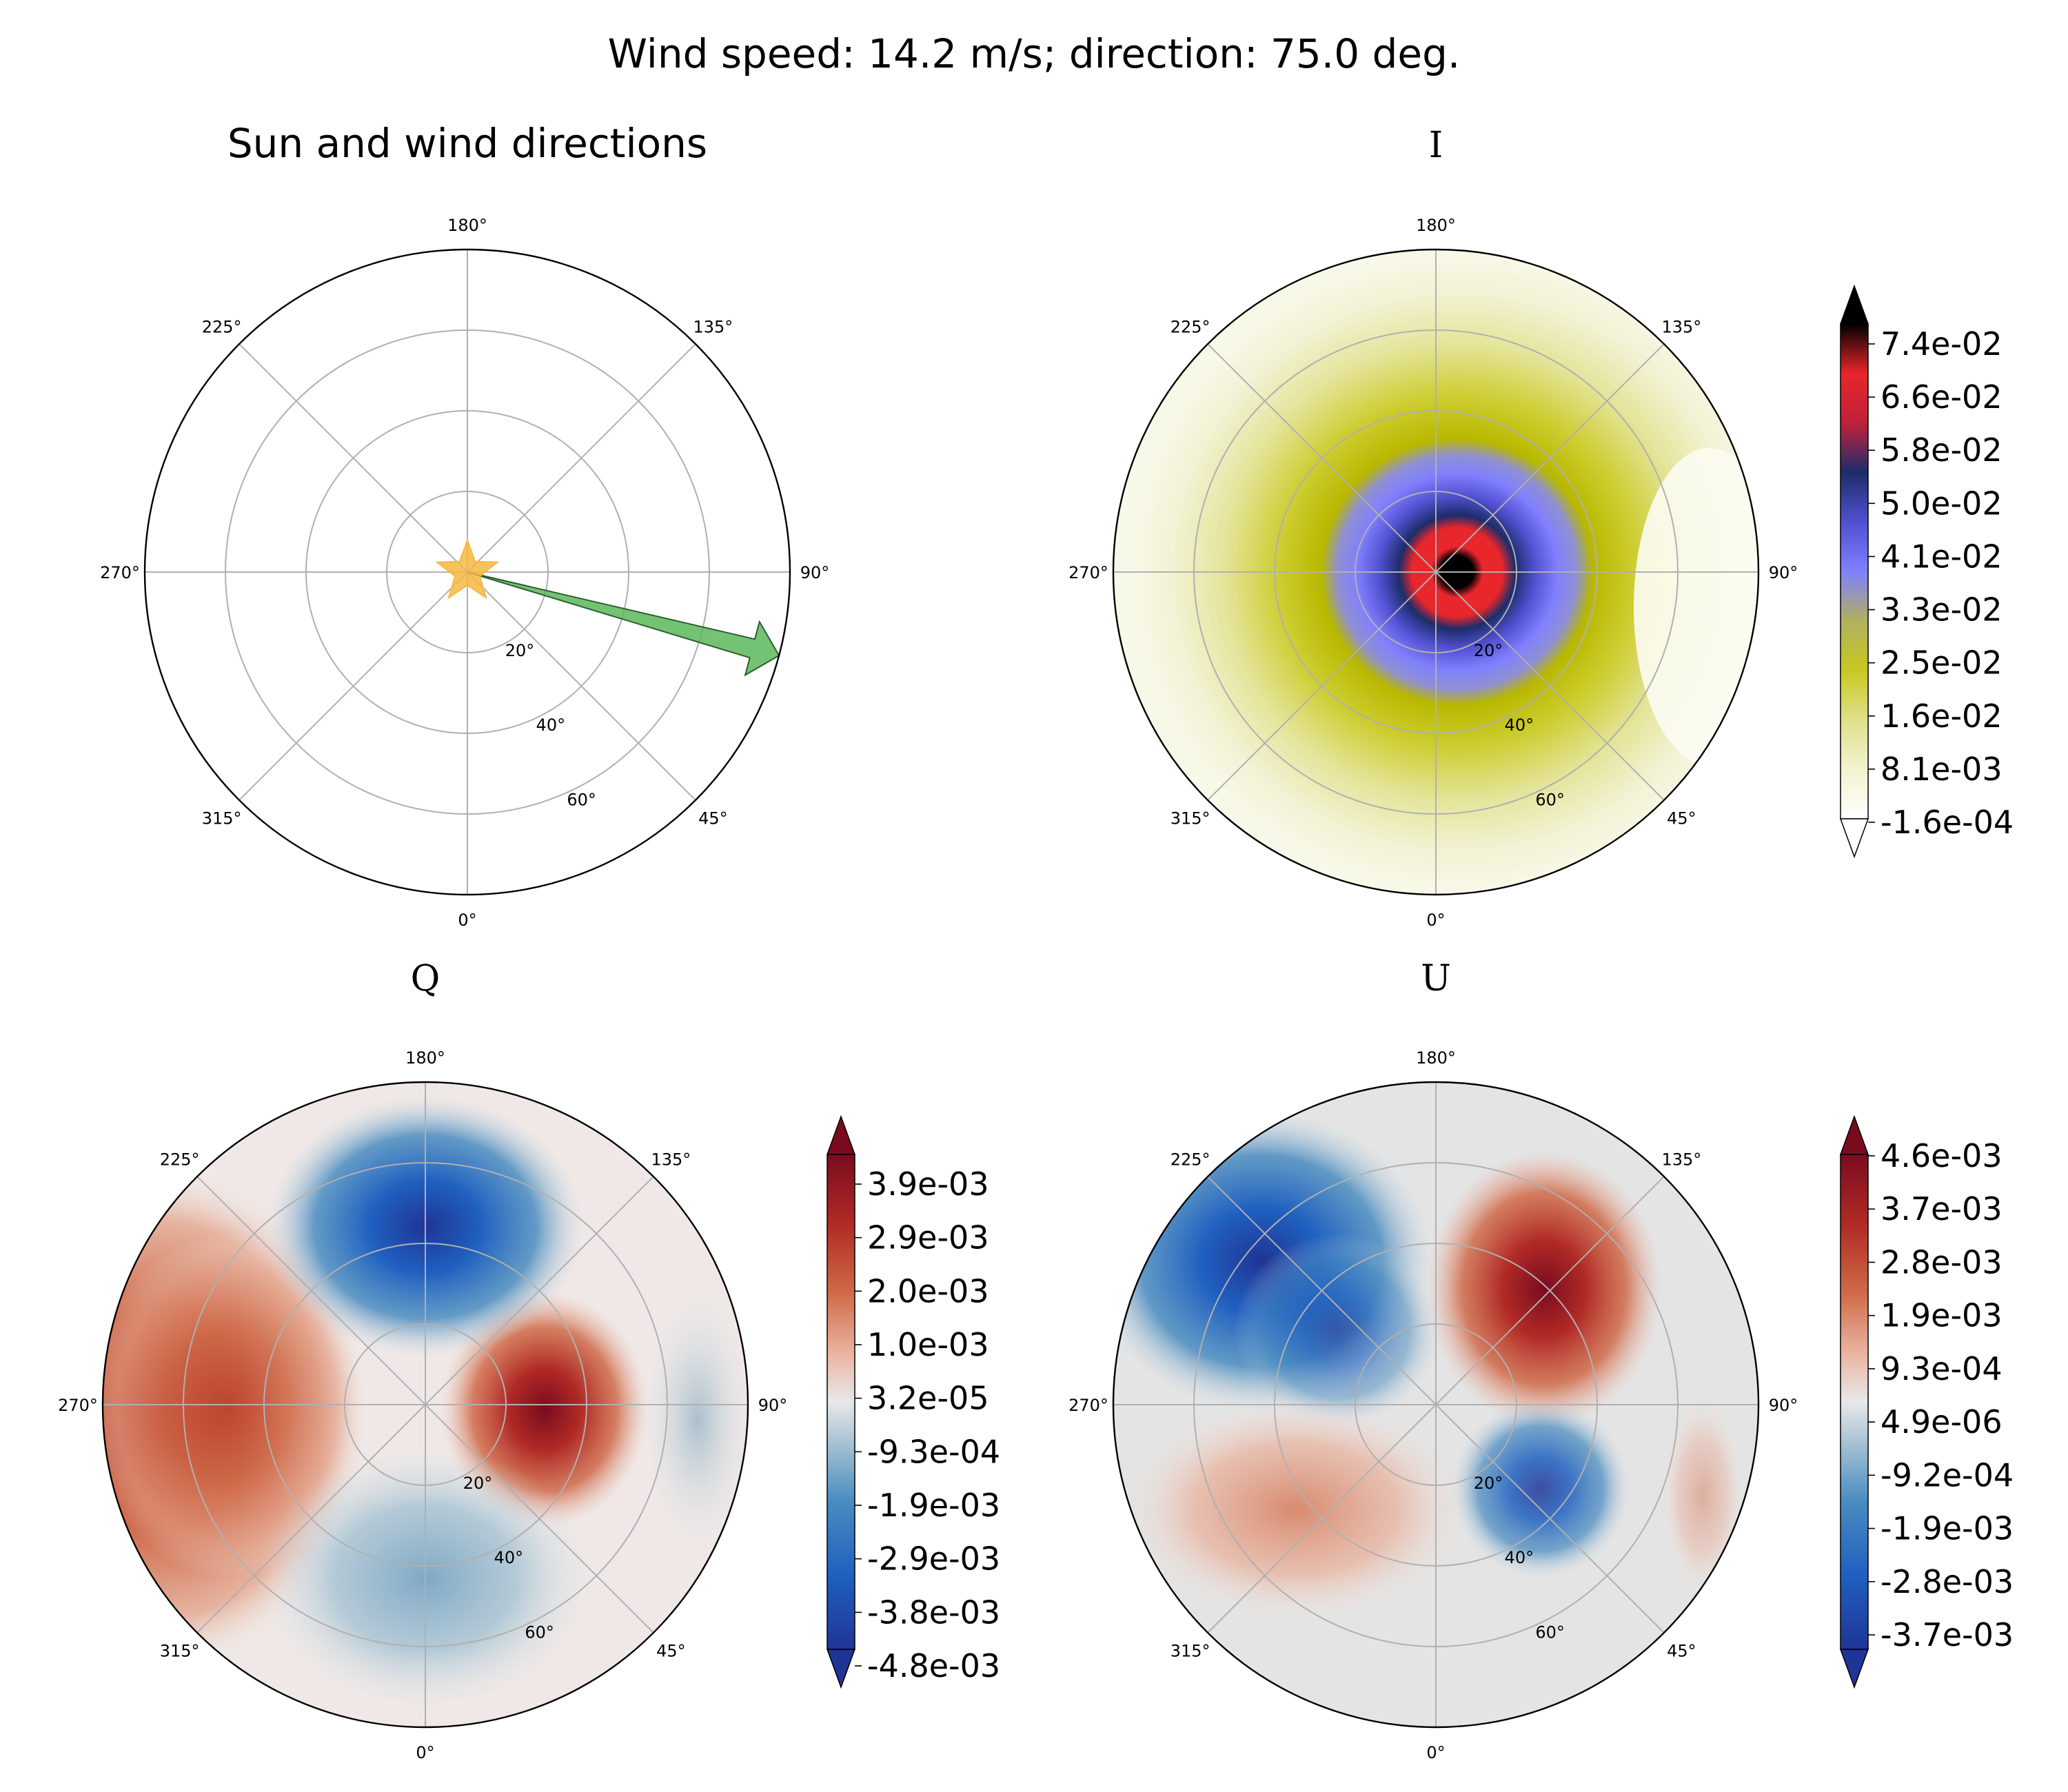 The height and width of the screenshot is (1792, 2068). Describe the element at coordinates (1947, 1582) in the screenshot. I see `colorbar-tick-label: -2.8e-03` at that location.